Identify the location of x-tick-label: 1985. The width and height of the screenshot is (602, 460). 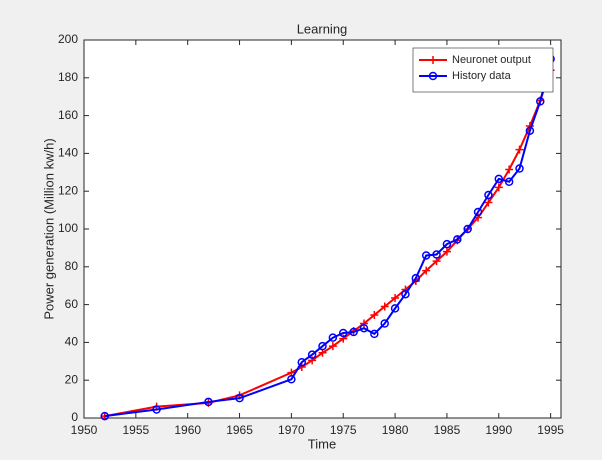
(447, 430).